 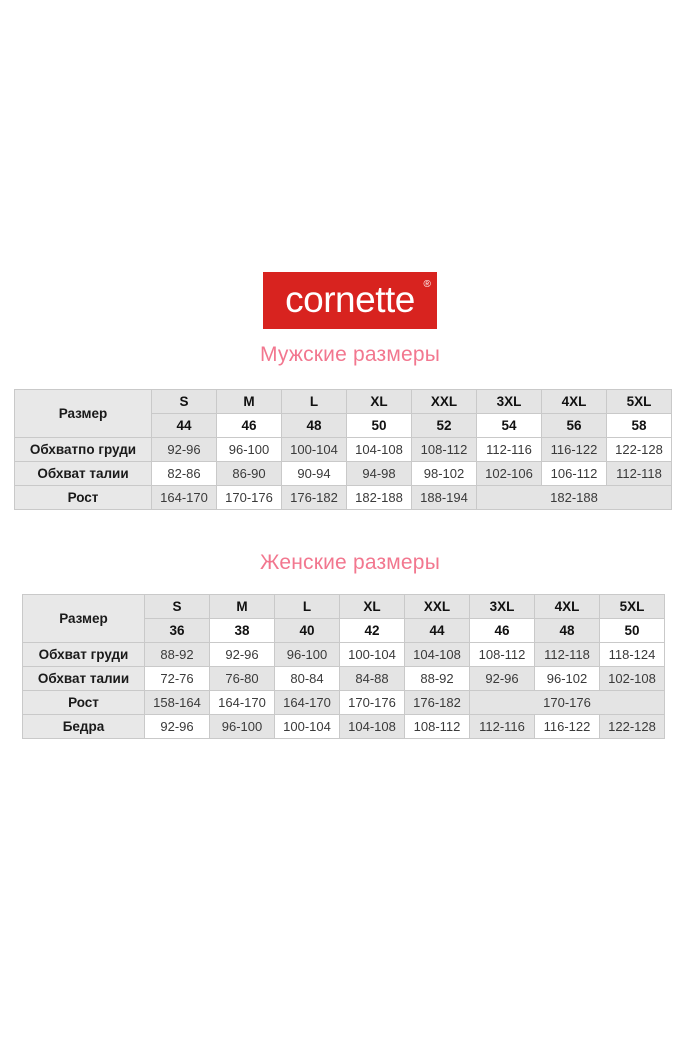 I want to click on men-value-cell: 188-194, so click(x=444, y=497).